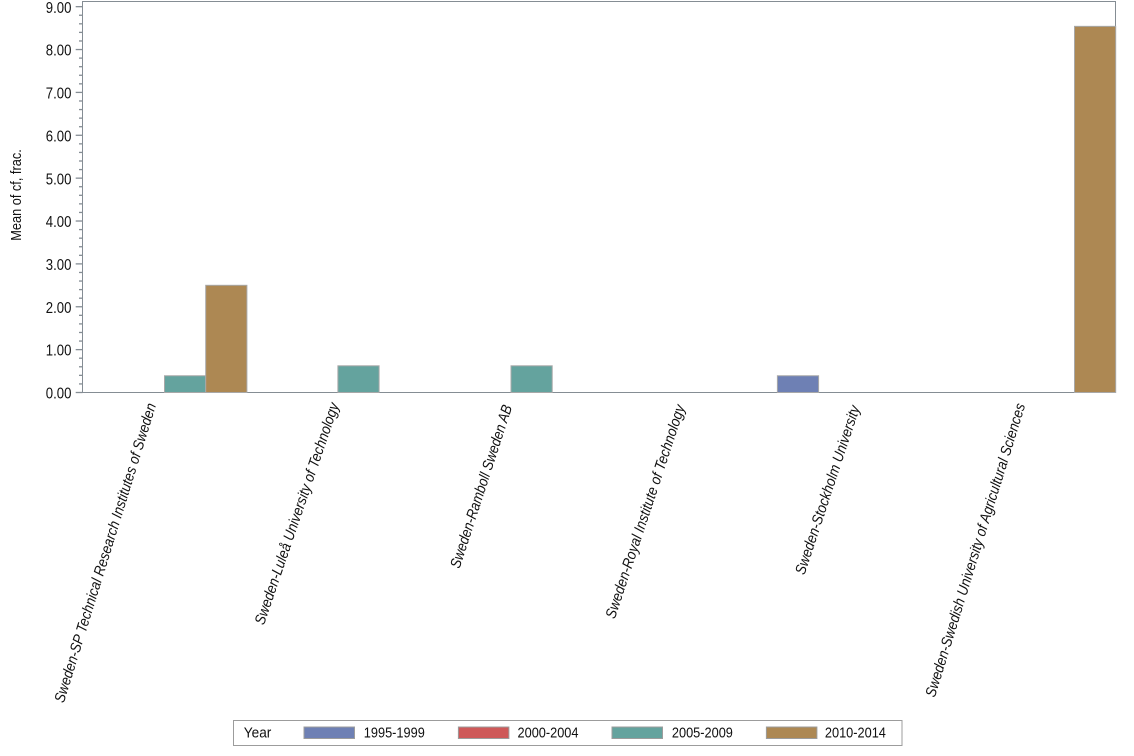  Describe the element at coordinates (548, 733) in the screenshot. I see `svg-text: 2000-2004` at that location.